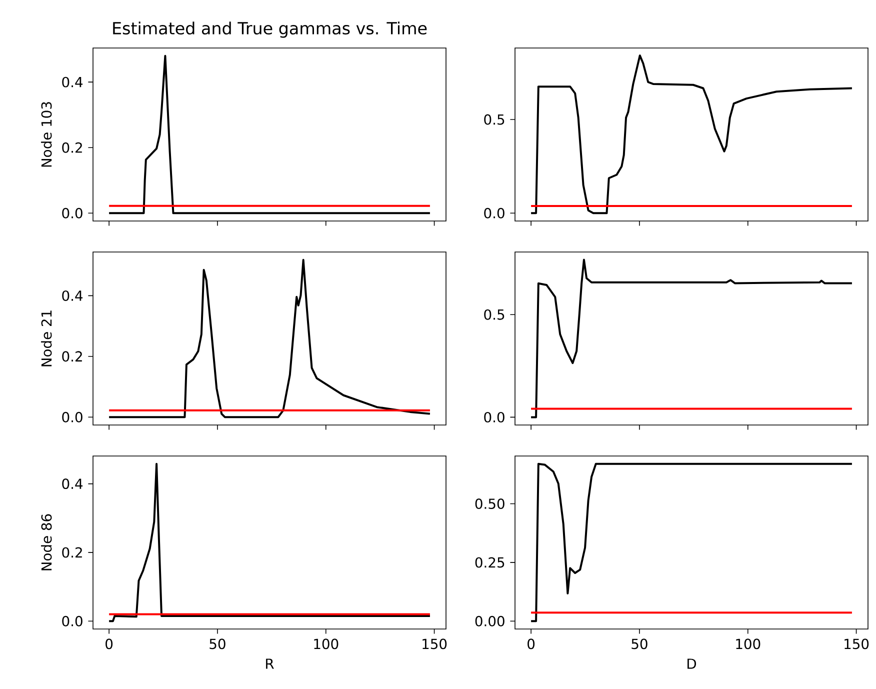 The width and height of the screenshot is (876, 689). Describe the element at coordinates (489, 562) in the screenshot. I see `y-tick-label: 0.25` at that location.